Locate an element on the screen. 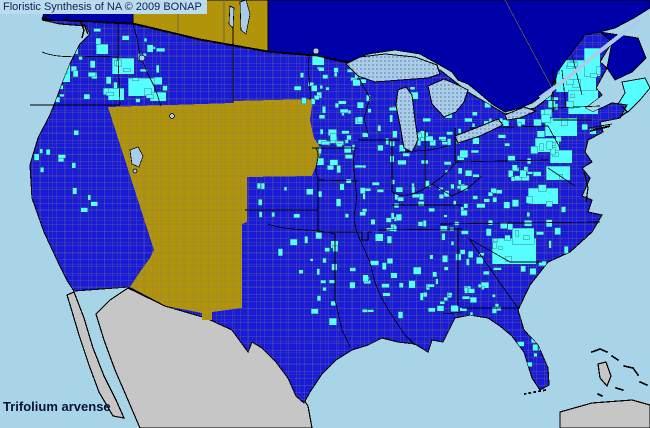 This screenshot has height=428, width=650. lake-winnipeg is located at coordinates (245, 17).